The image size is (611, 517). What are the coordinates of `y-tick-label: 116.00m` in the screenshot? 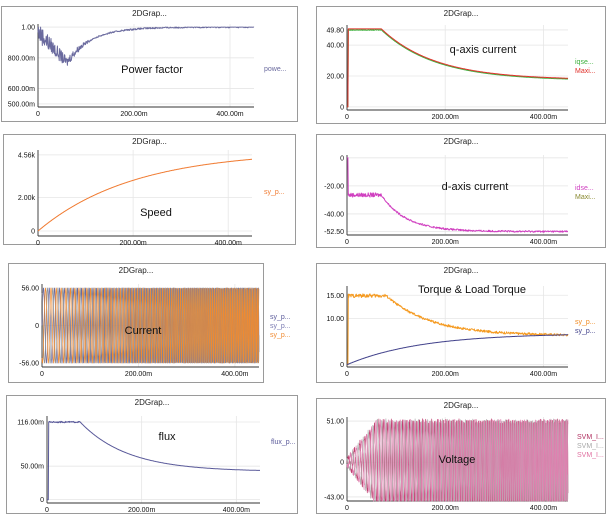 It's located at (30, 423).